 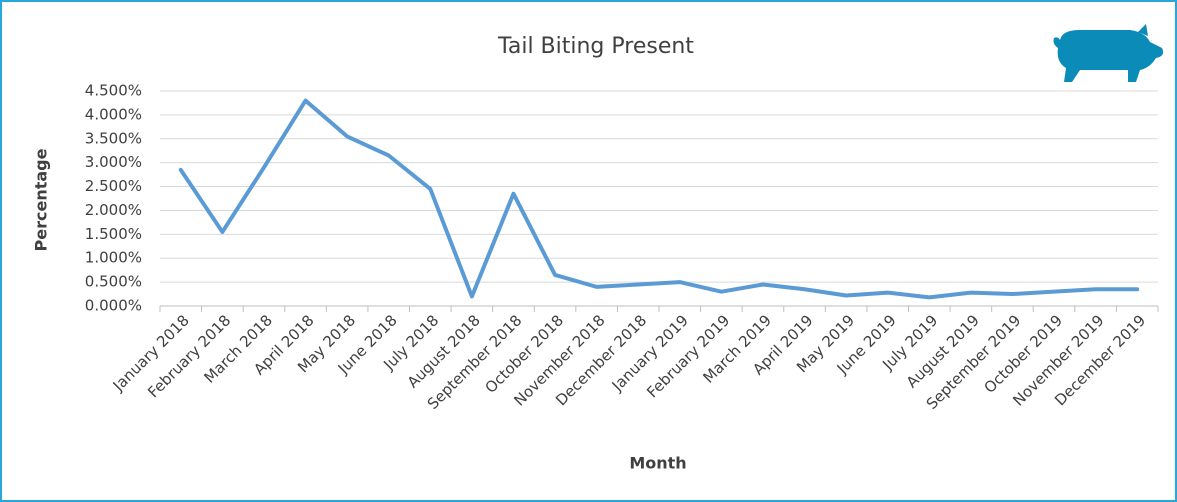 I want to click on y-tick-label: 2.500%, so click(x=113, y=186).